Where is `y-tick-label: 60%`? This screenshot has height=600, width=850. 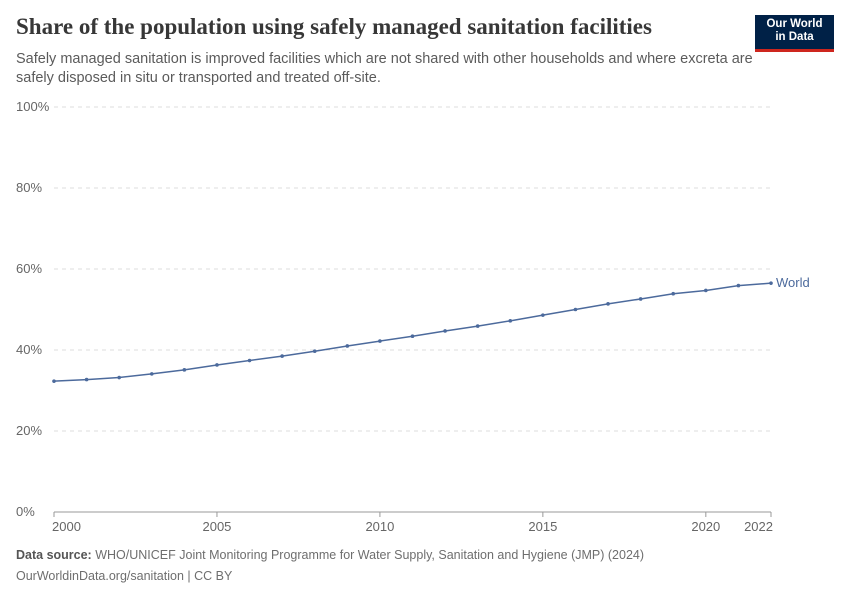
y-tick-label: 60% is located at coordinates (29, 268).